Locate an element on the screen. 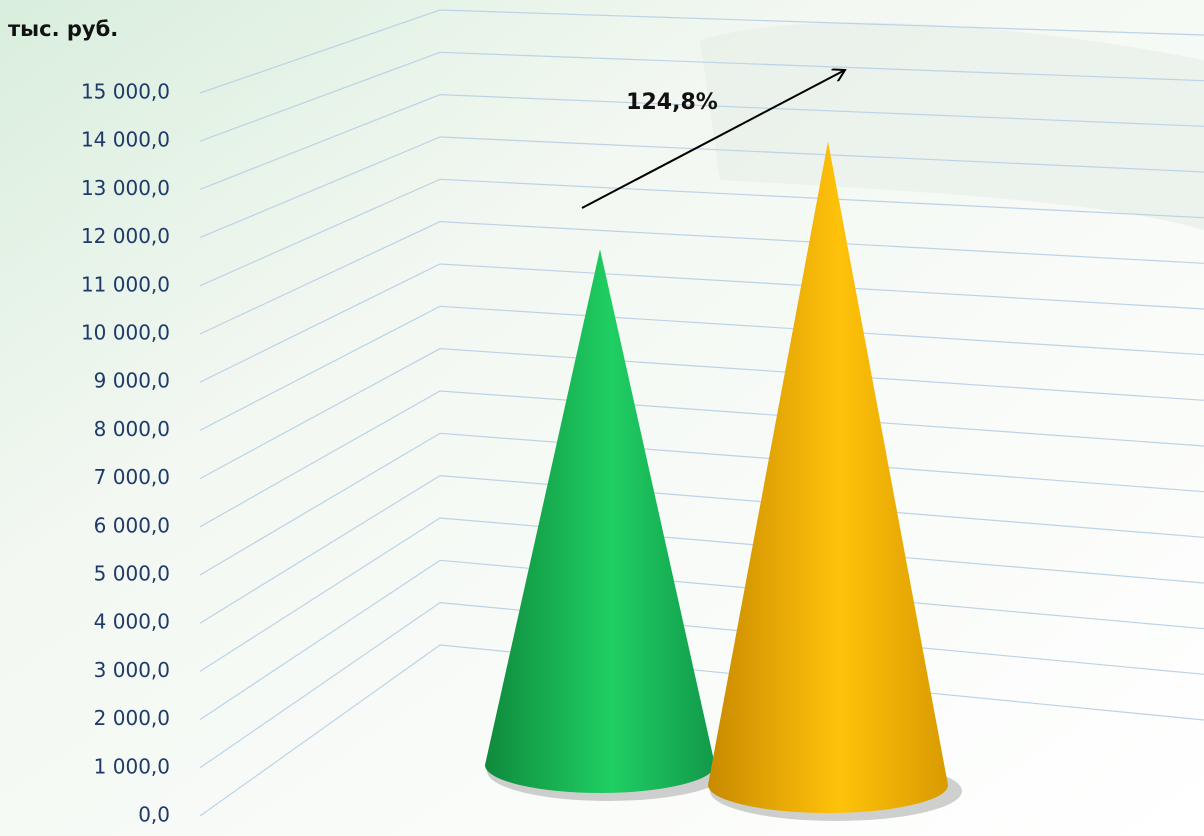  y-tick-label: 3 000,0 is located at coordinates (132, 670).